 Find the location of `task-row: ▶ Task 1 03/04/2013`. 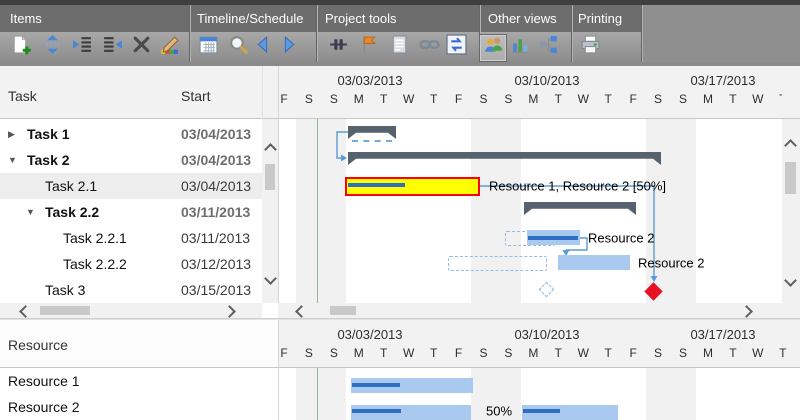

task-row: ▶ Task 1 03/04/2013 is located at coordinates (131, 134).